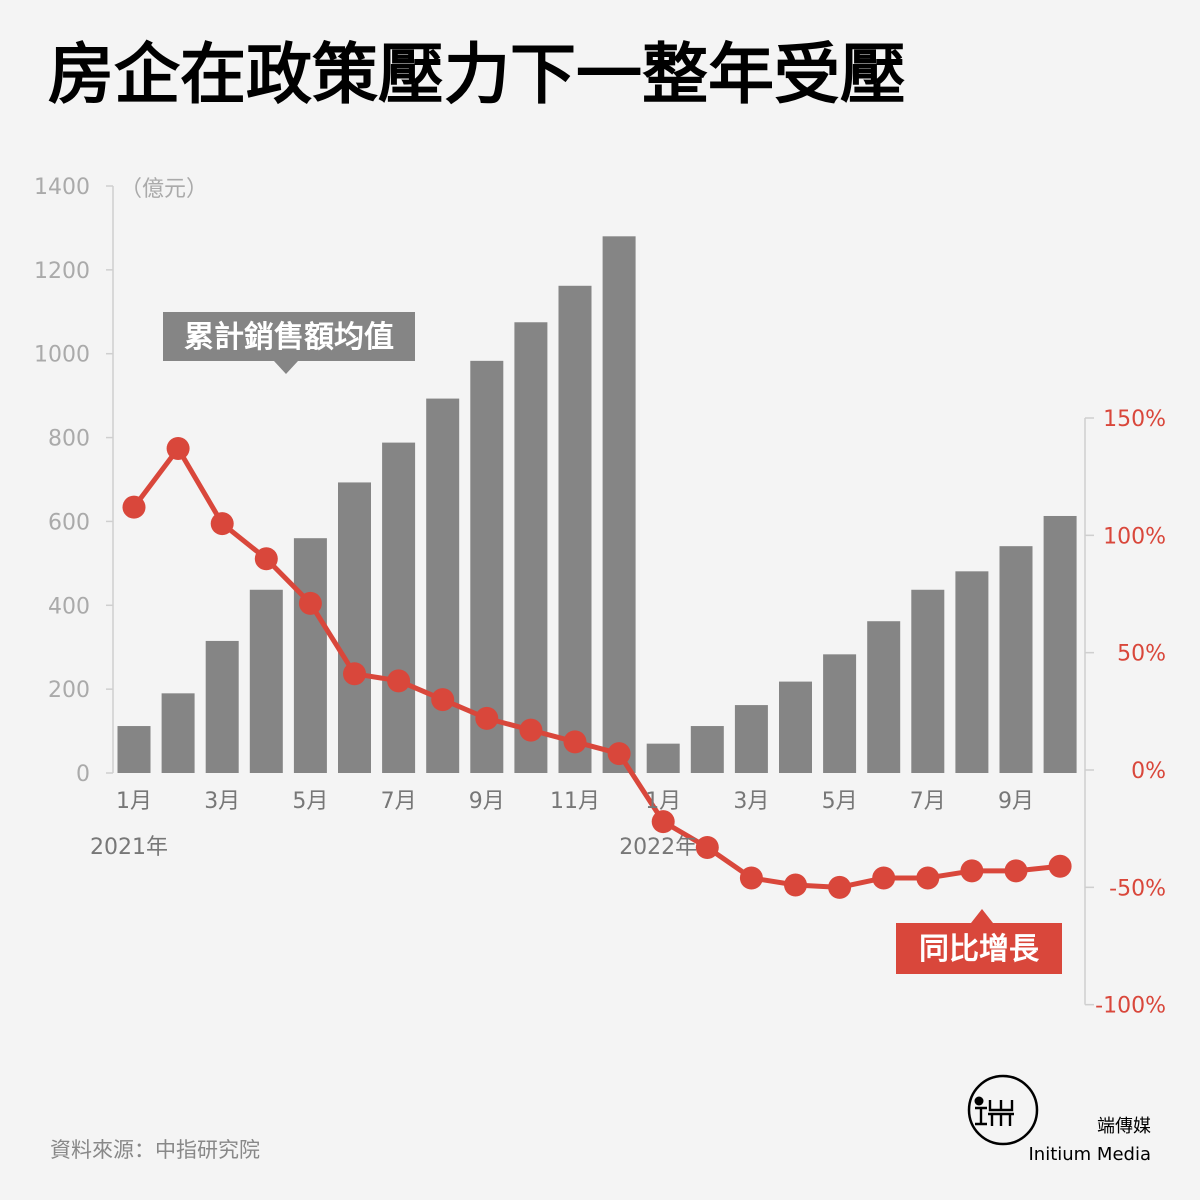 Image resolution: width=1200 pixels, height=1200 pixels. I want to click on line-series-tag-pointer, so click(982, 916).